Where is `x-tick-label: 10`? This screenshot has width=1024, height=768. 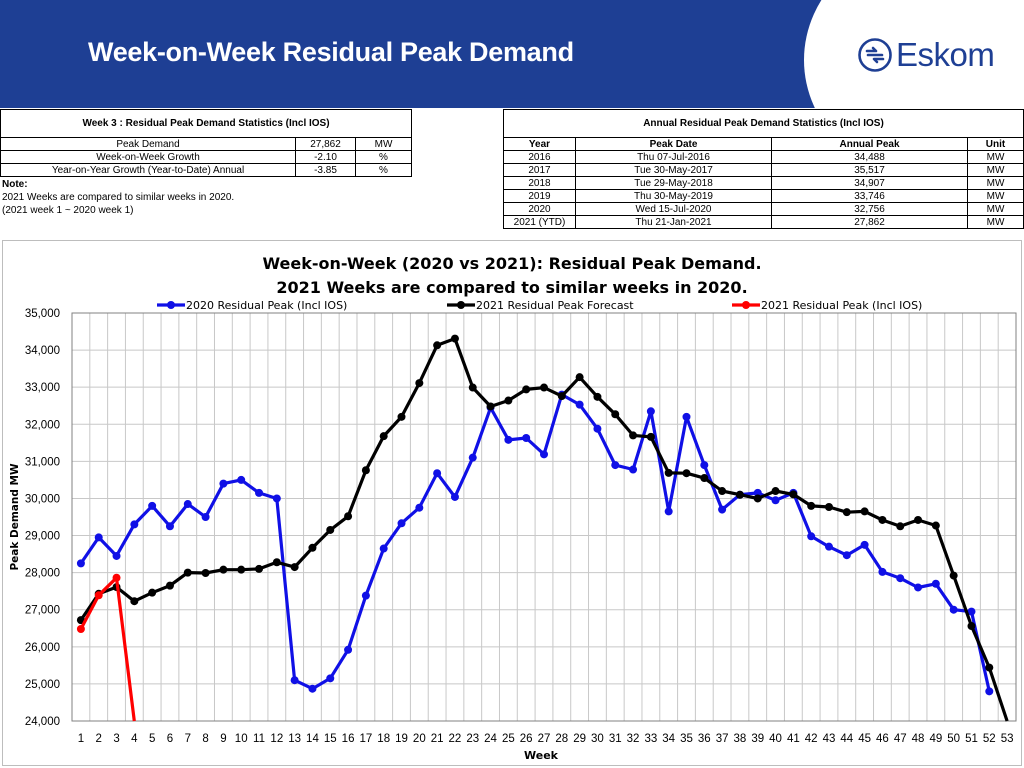
x-tick-label: 10 is located at coordinates (241, 739).